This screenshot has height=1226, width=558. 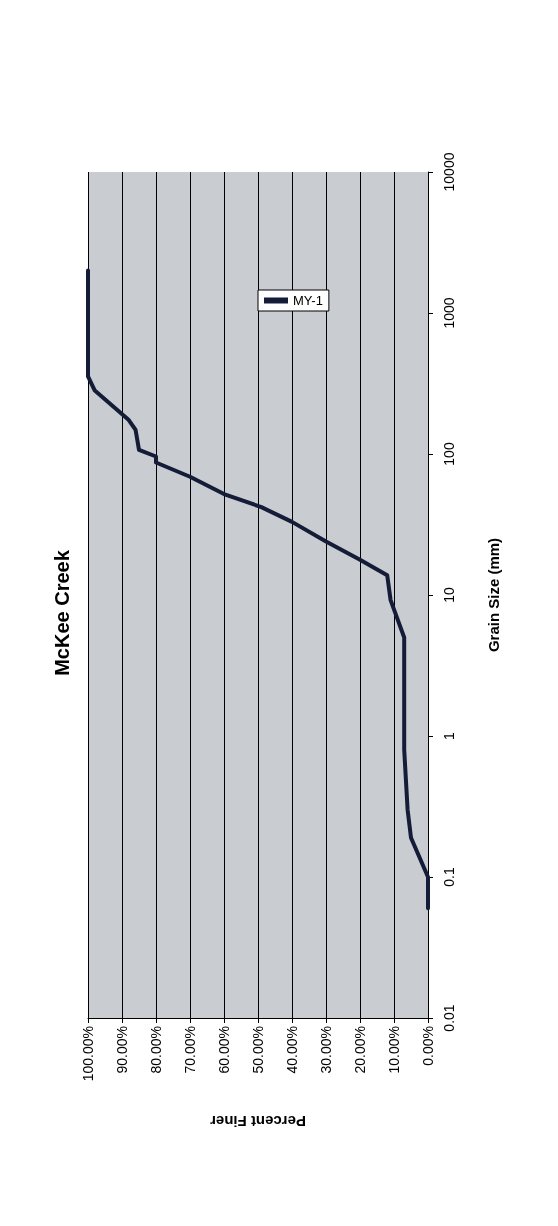 I want to click on y-tick-label: 10000, so click(x=449, y=172).